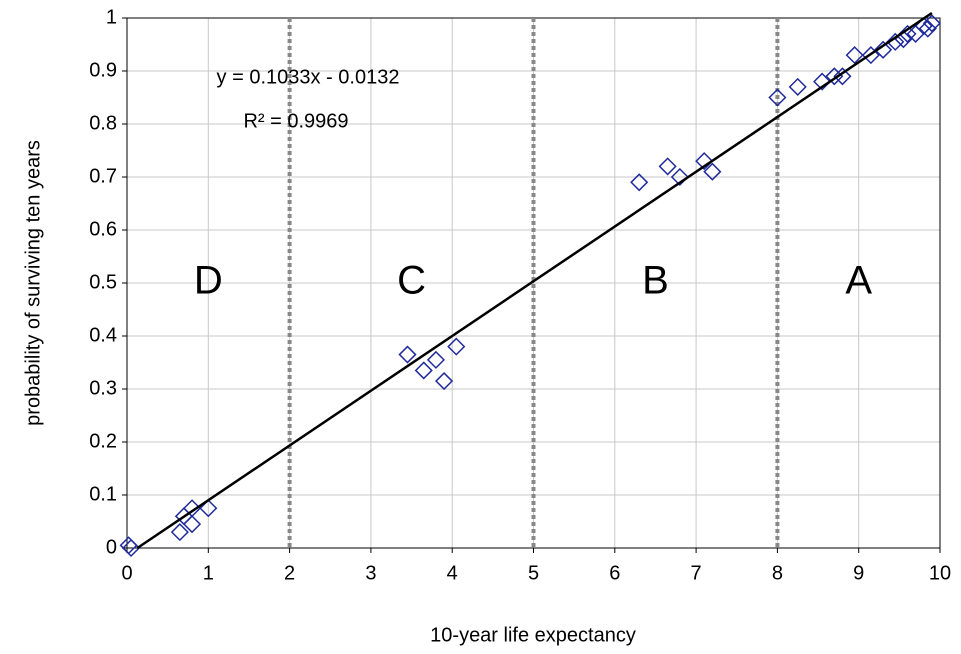  I want to click on y-tick-label: 0.5, so click(103, 282).